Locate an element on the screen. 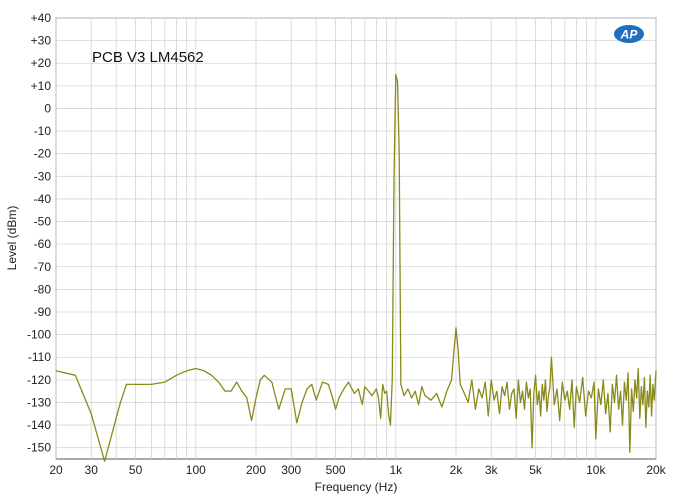 Image resolution: width=676 pixels, height=500 pixels. x-axis-ticks: 20 30 50 100 200 300 500 1k 2k 3k 5k 10k 20k is located at coordinates (357, 470).